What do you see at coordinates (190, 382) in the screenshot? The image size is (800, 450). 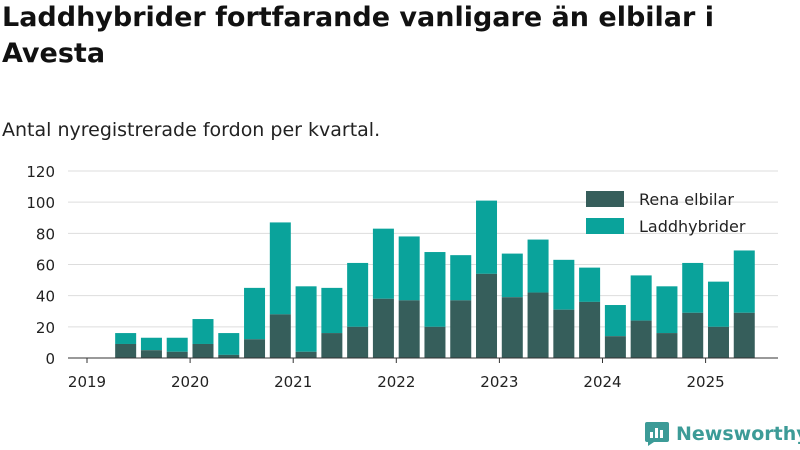 I see `x-tick-label: 2020` at bounding box center [190, 382].